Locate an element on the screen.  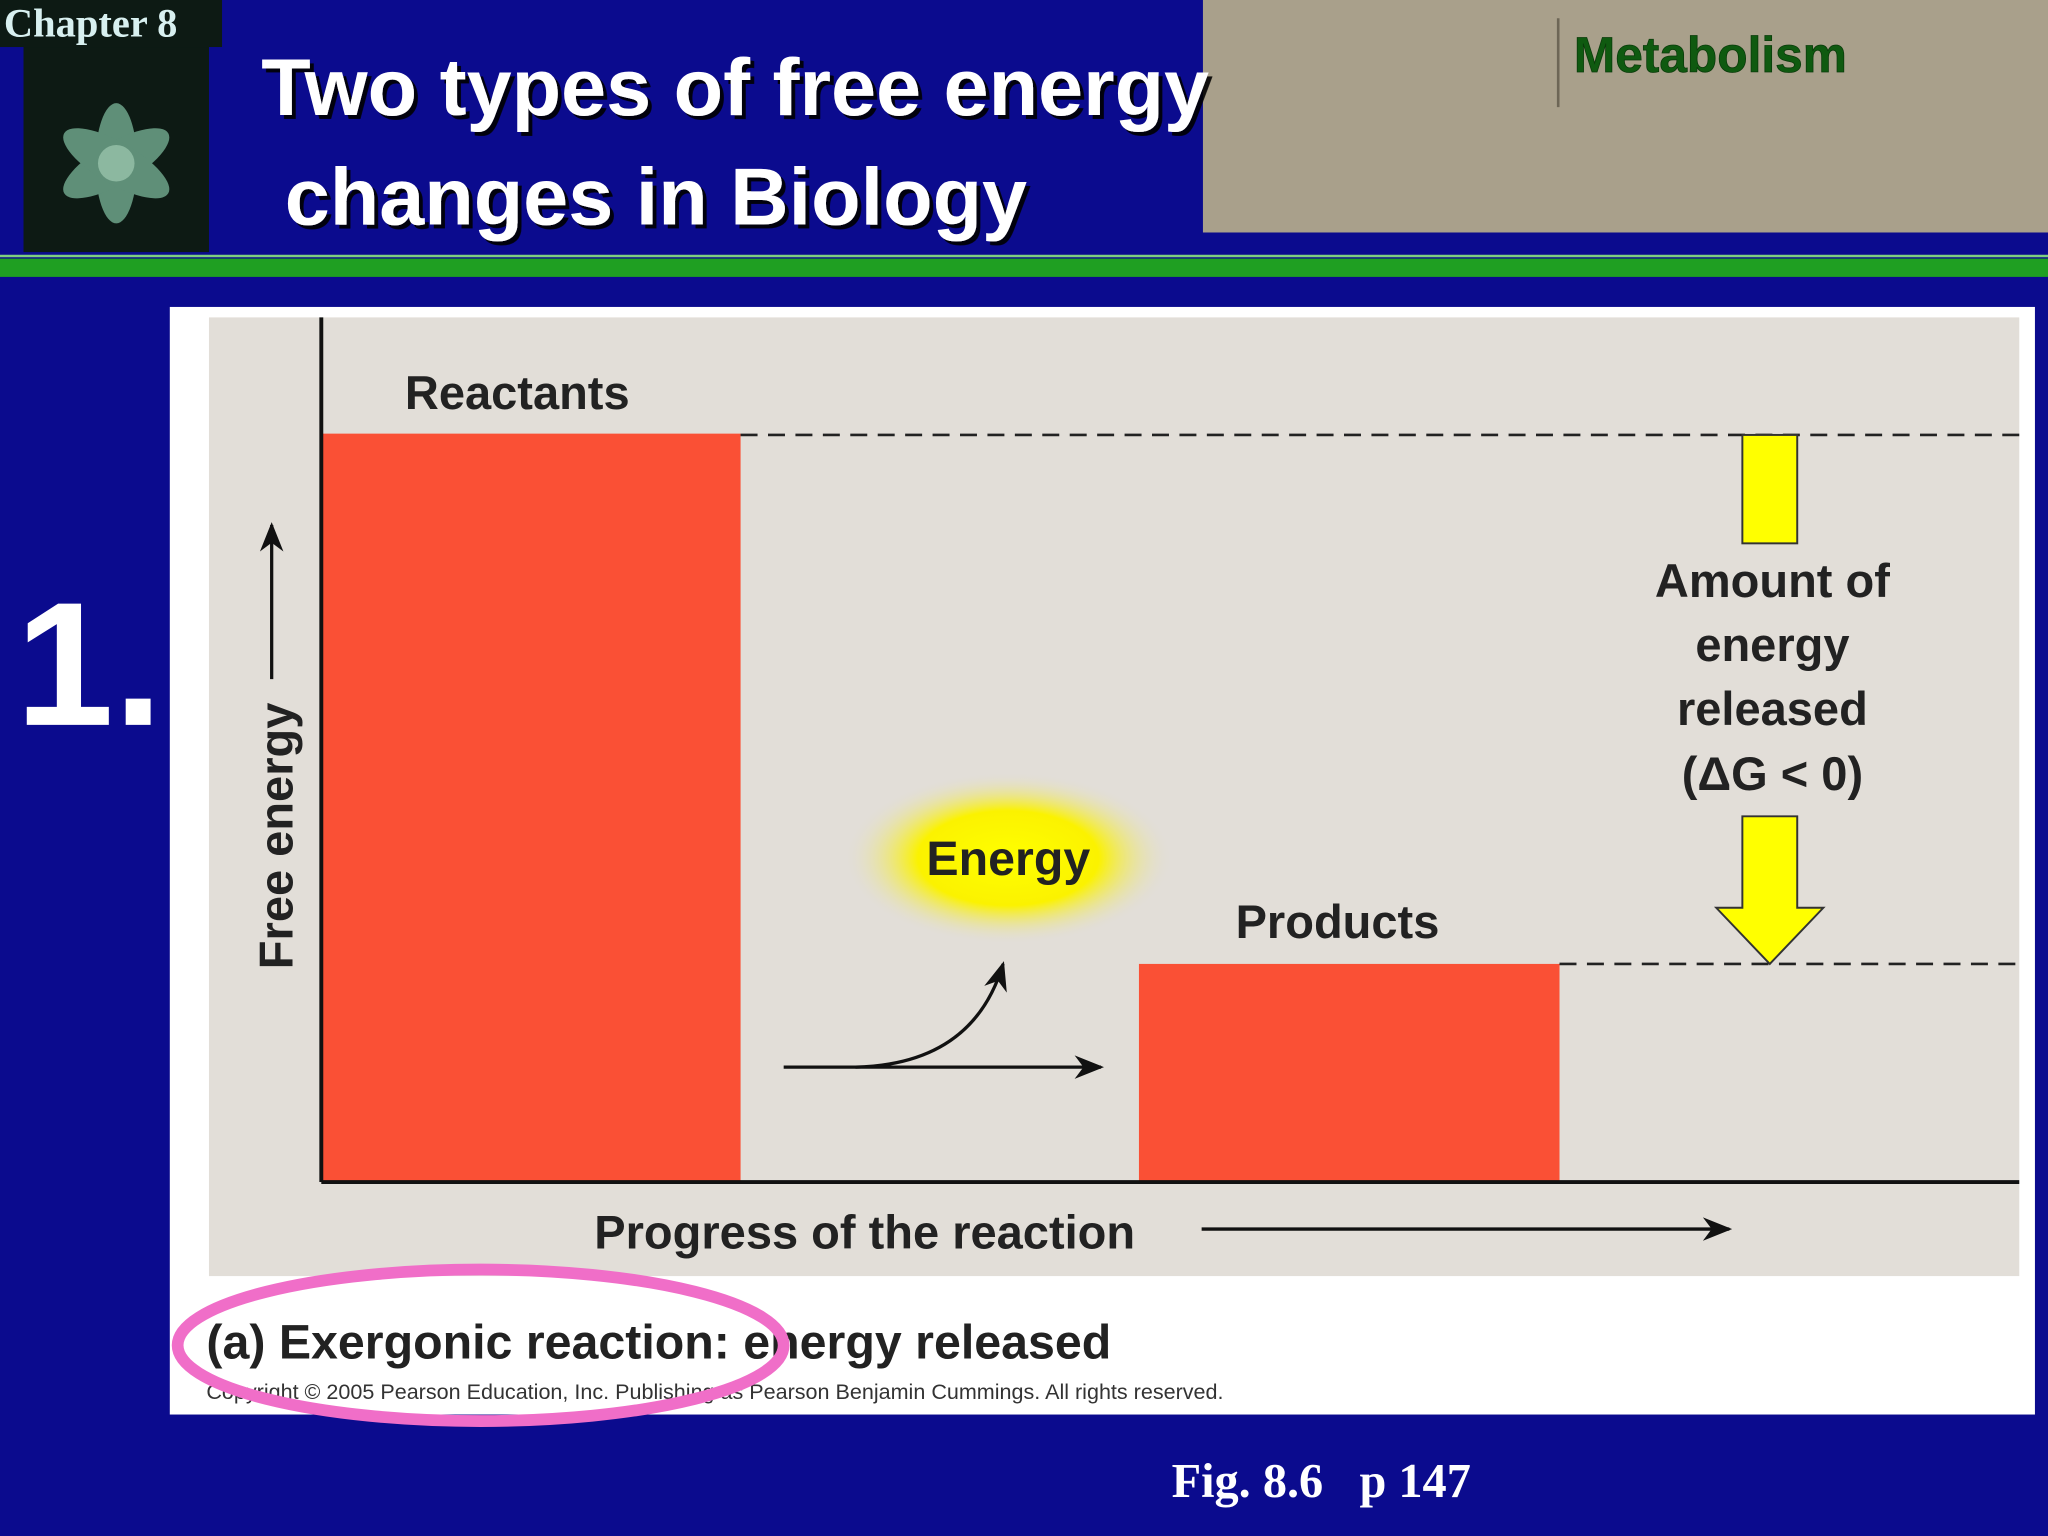
succulent-icon is located at coordinates (116, 163).